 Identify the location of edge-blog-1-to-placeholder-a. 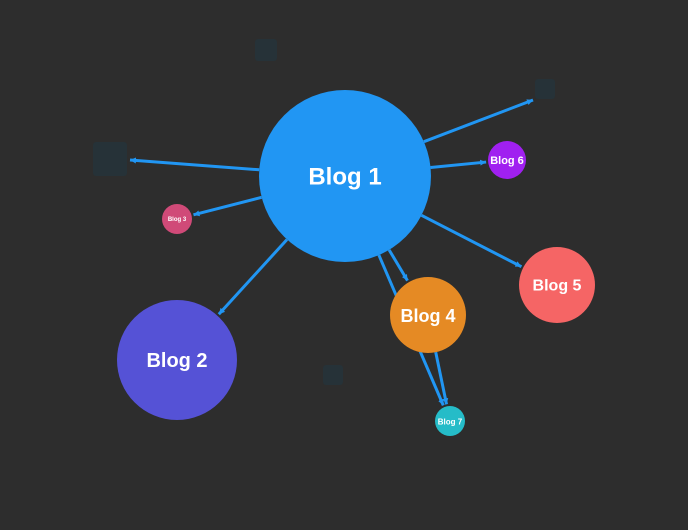
(194, 164).